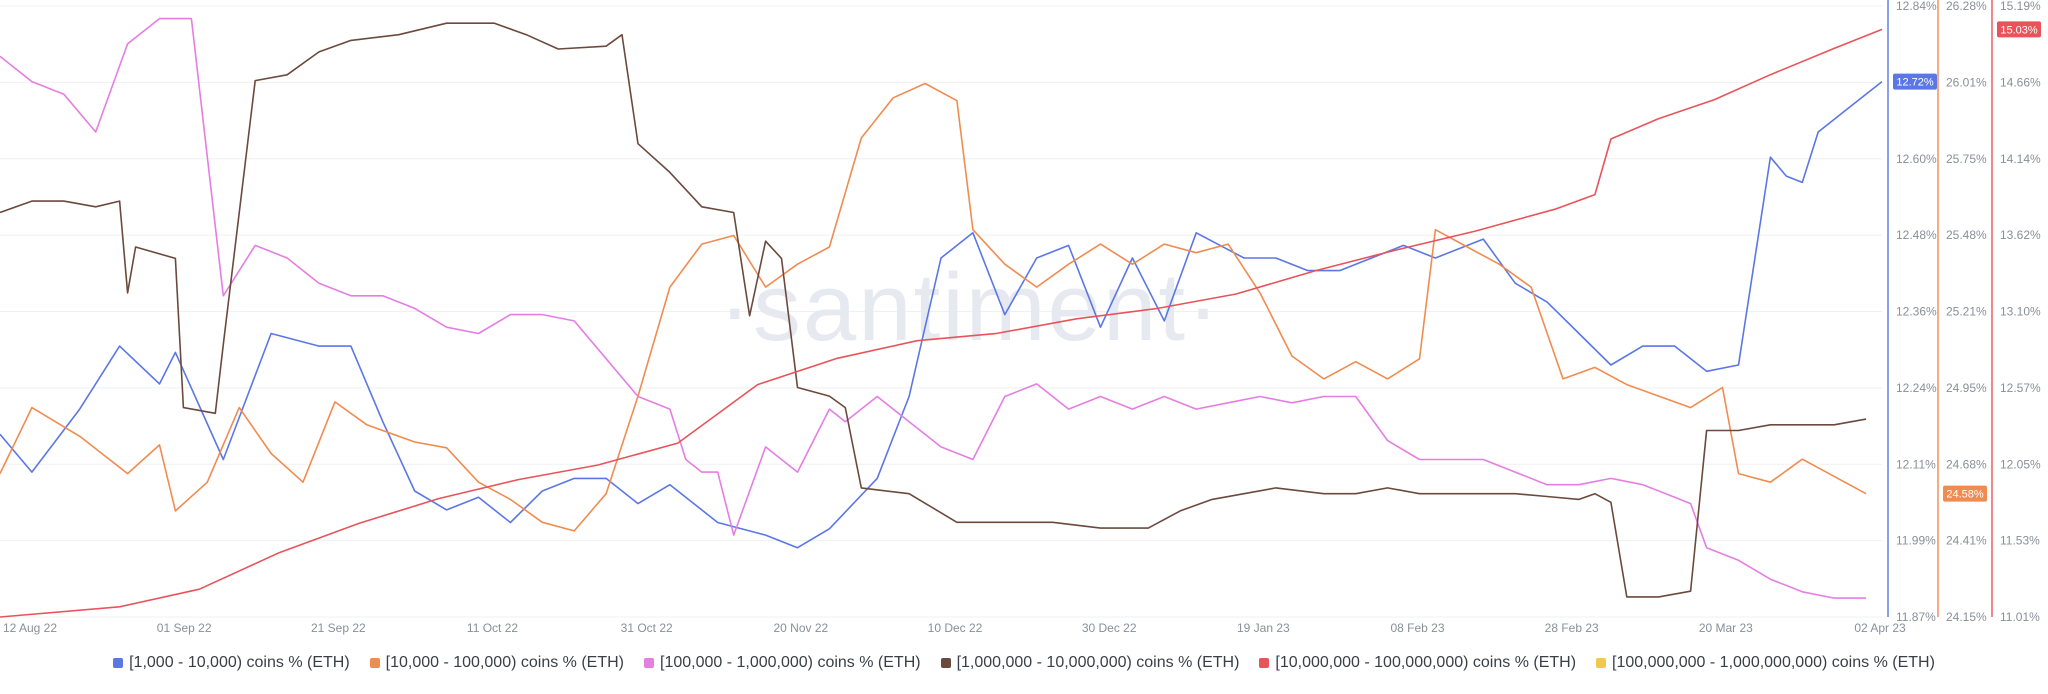 The width and height of the screenshot is (2048, 694). I want to click on y-tick-label-orange: 25.48%, so click(1966, 235).